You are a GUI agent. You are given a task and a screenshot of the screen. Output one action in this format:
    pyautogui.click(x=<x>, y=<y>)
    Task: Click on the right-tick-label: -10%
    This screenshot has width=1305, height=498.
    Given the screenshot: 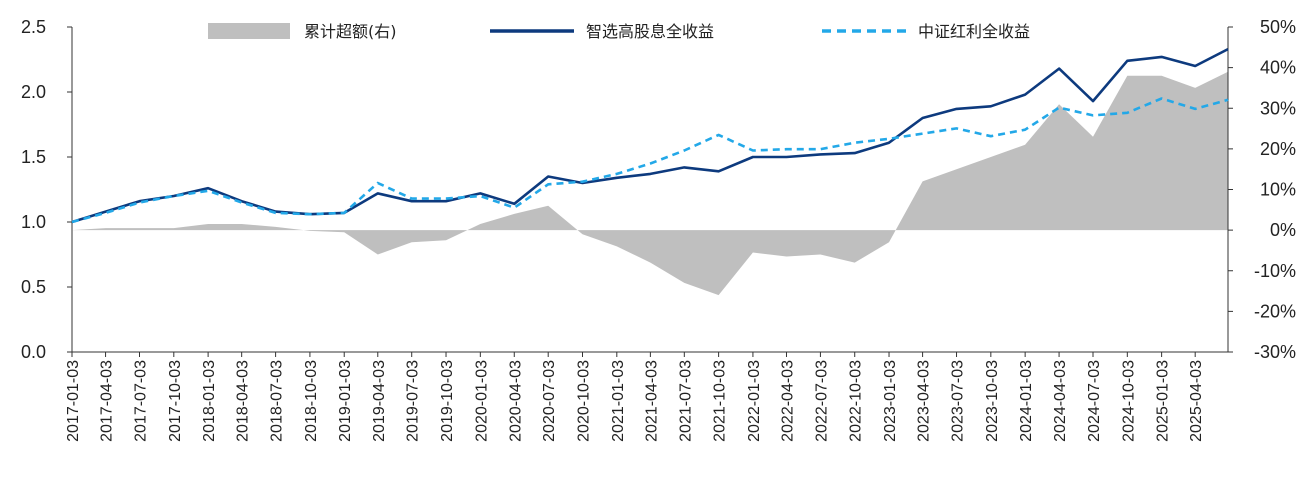 What is the action you would take?
    pyautogui.click(x=1275, y=271)
    